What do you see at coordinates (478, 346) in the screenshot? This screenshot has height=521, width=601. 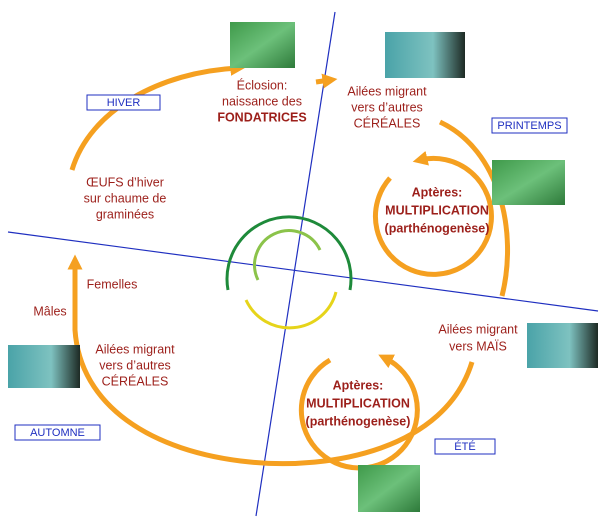 I see `stage-label: vers MAÏS` at bounding box center [478, 346].